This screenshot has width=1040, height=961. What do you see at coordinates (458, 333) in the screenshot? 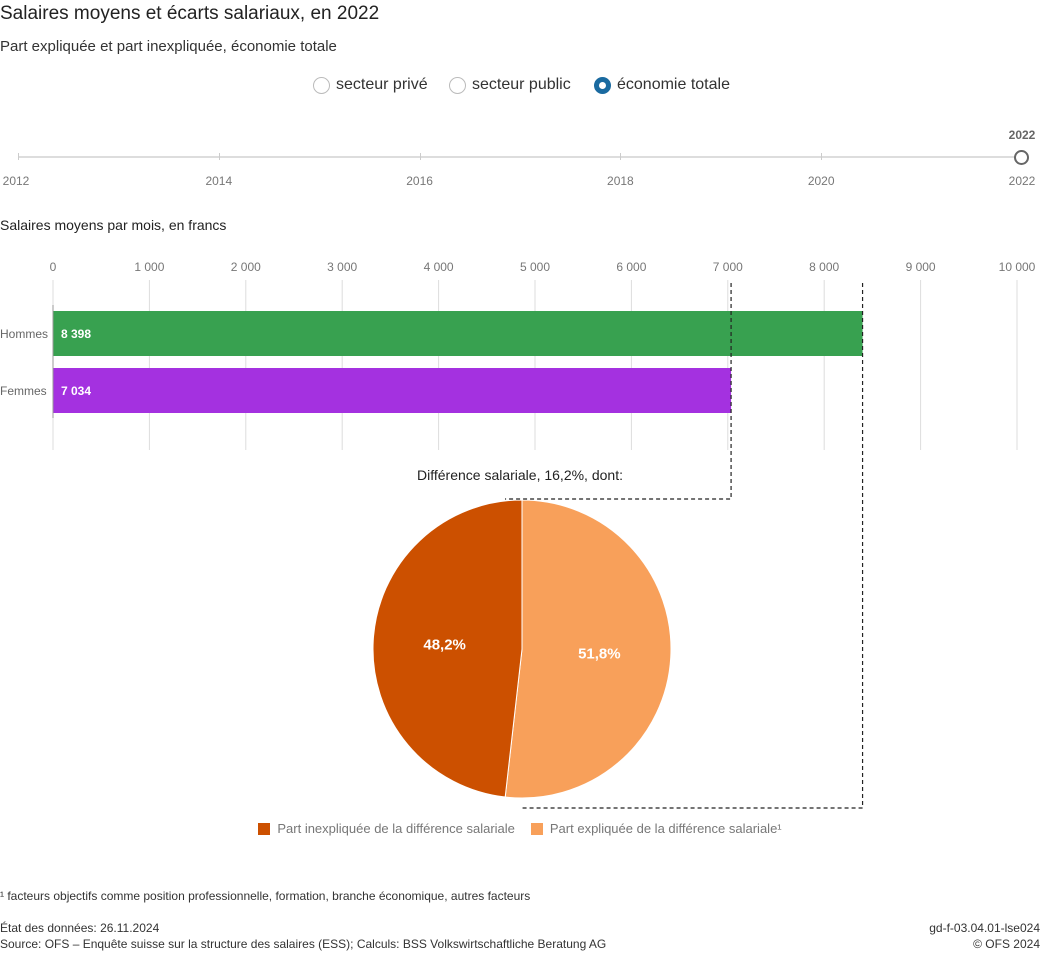
I see `bar-hommes` at bounding box center [458, 333].